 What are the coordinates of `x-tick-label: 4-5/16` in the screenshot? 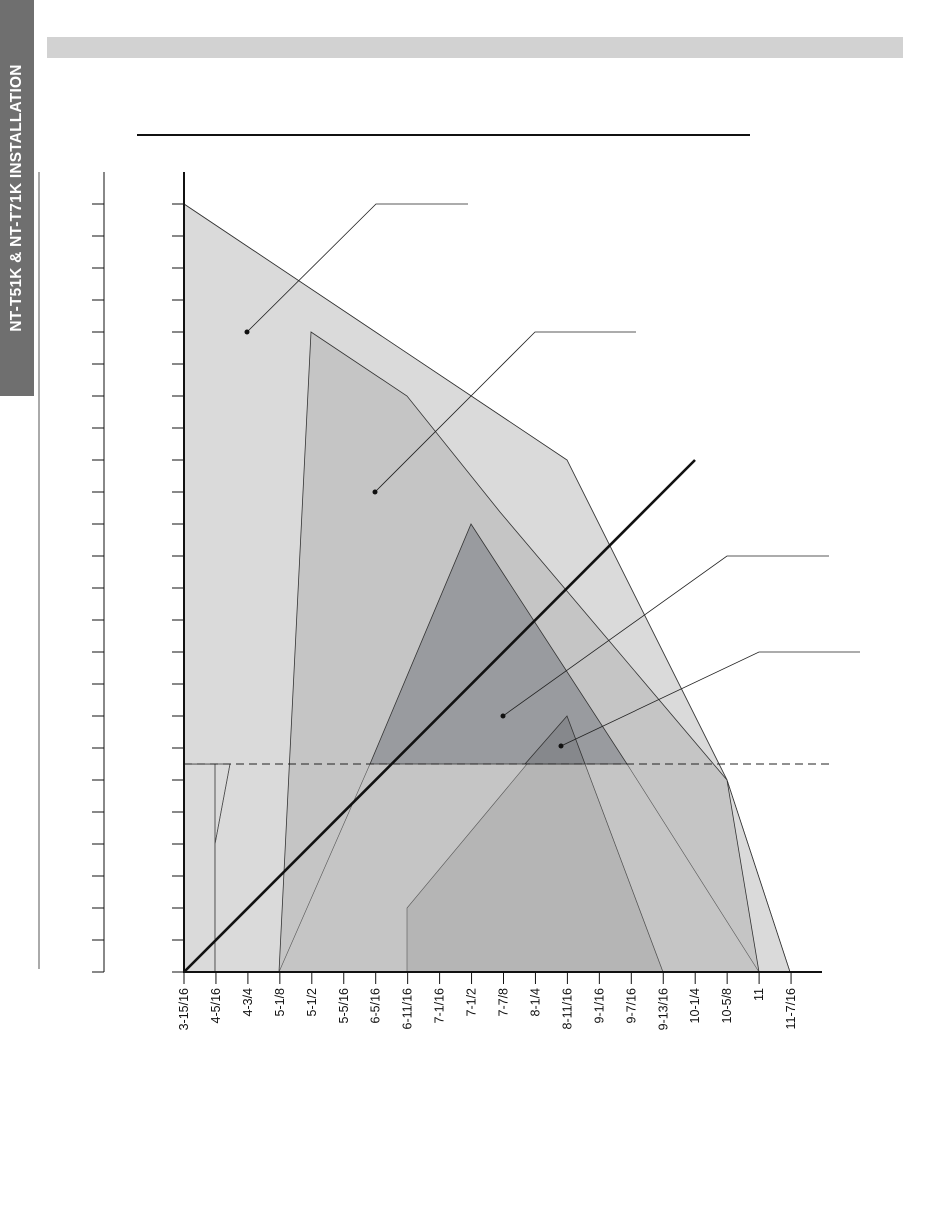 It's located at (216, 1005).